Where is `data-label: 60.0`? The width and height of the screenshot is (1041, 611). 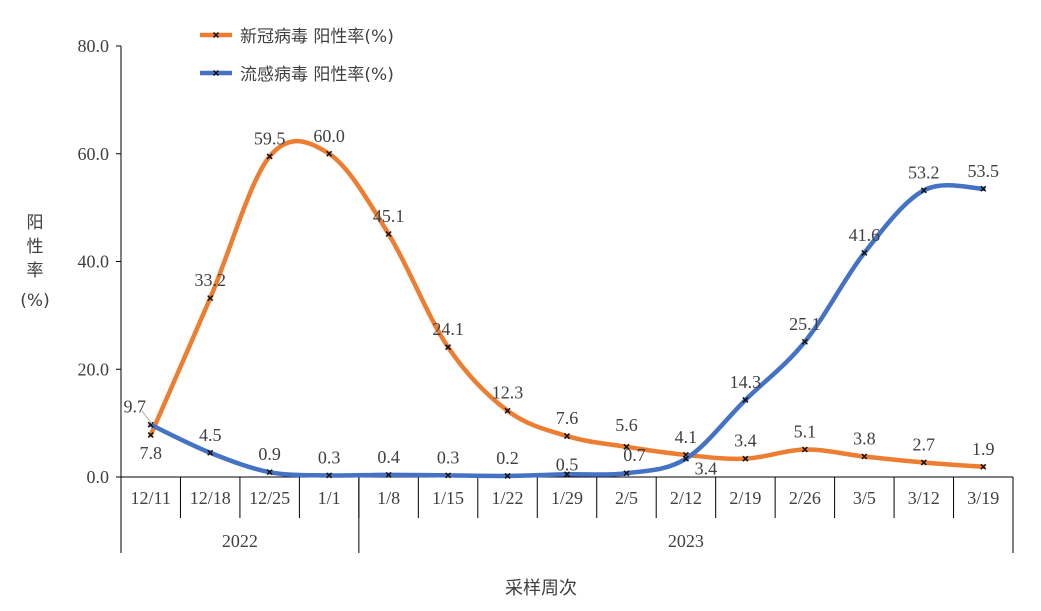 data-label: 60.0 is located at coordinates (329, 136).